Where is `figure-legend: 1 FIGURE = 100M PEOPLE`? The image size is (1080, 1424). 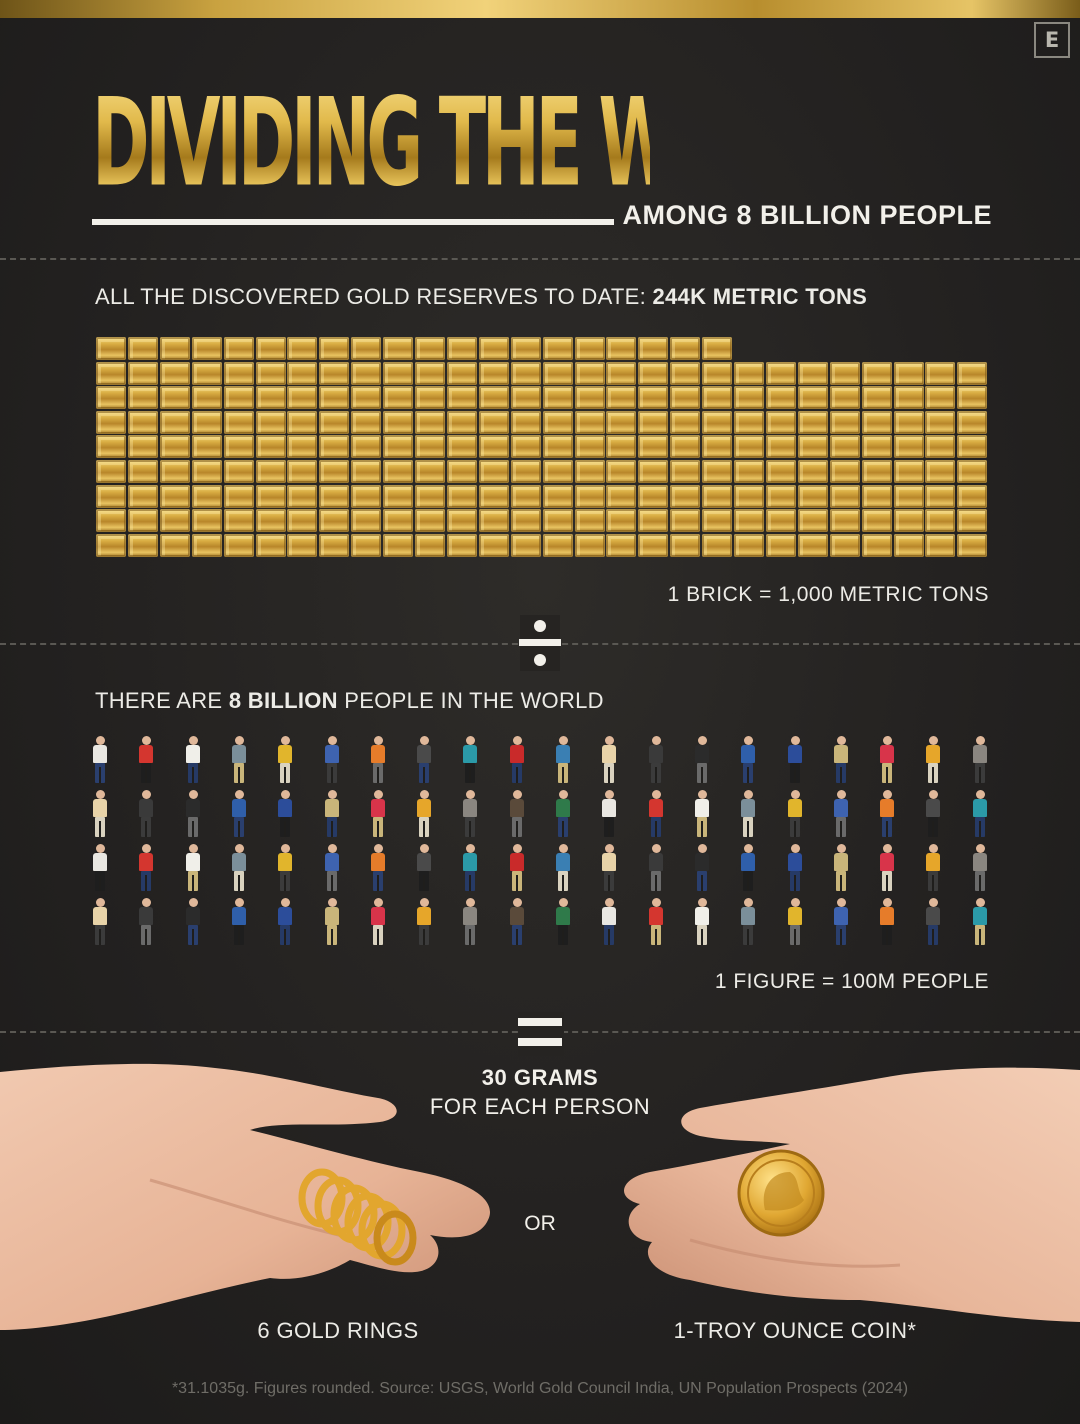
figure-legend: 1 FIGURE = 100M PEOPLE is located at coordinates (851, 981).